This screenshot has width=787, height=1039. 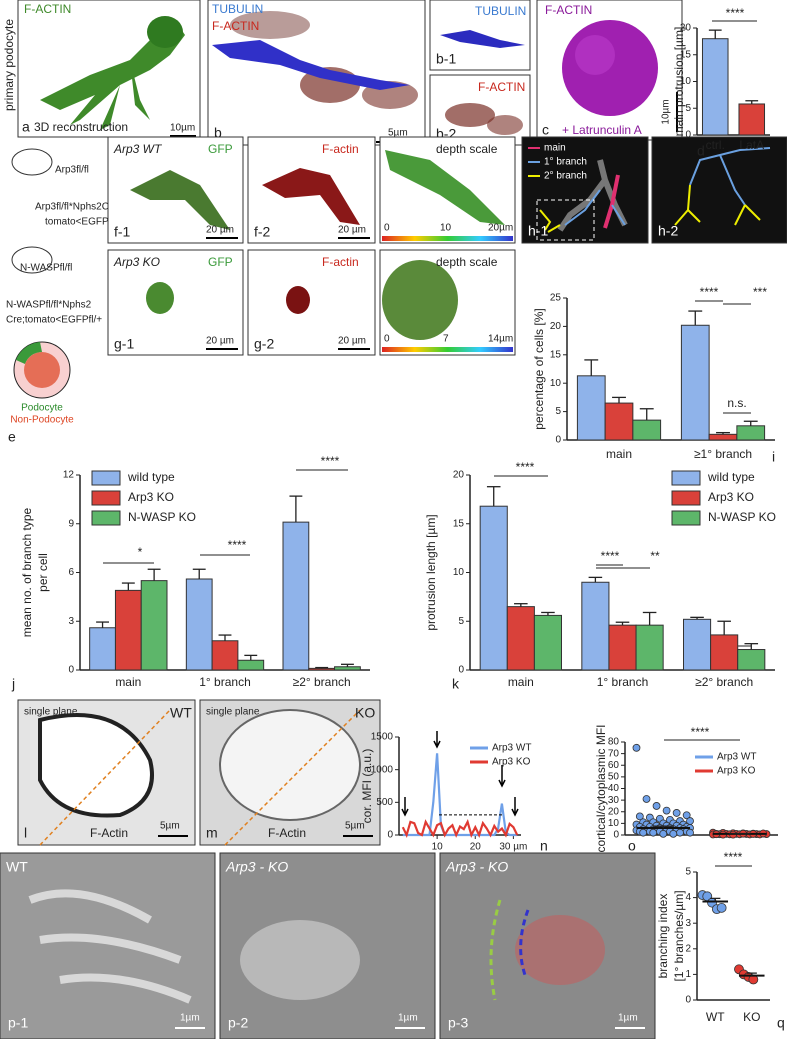 What do you see at coordinates (181, 713) in the screenshot?
I see `genotype: WT` at bounding box center [181, 713].